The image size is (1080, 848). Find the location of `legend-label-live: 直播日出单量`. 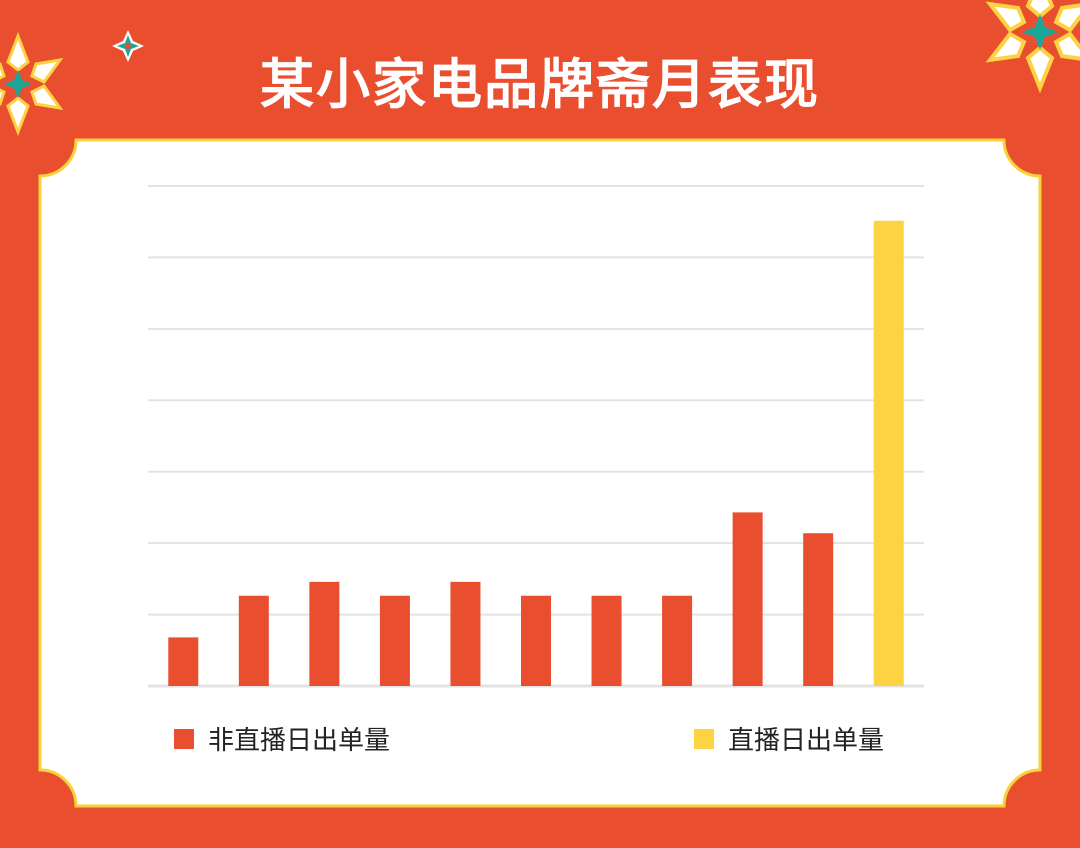

legend-label-live: 直播日出单量 is located at coordinates (806, 741).